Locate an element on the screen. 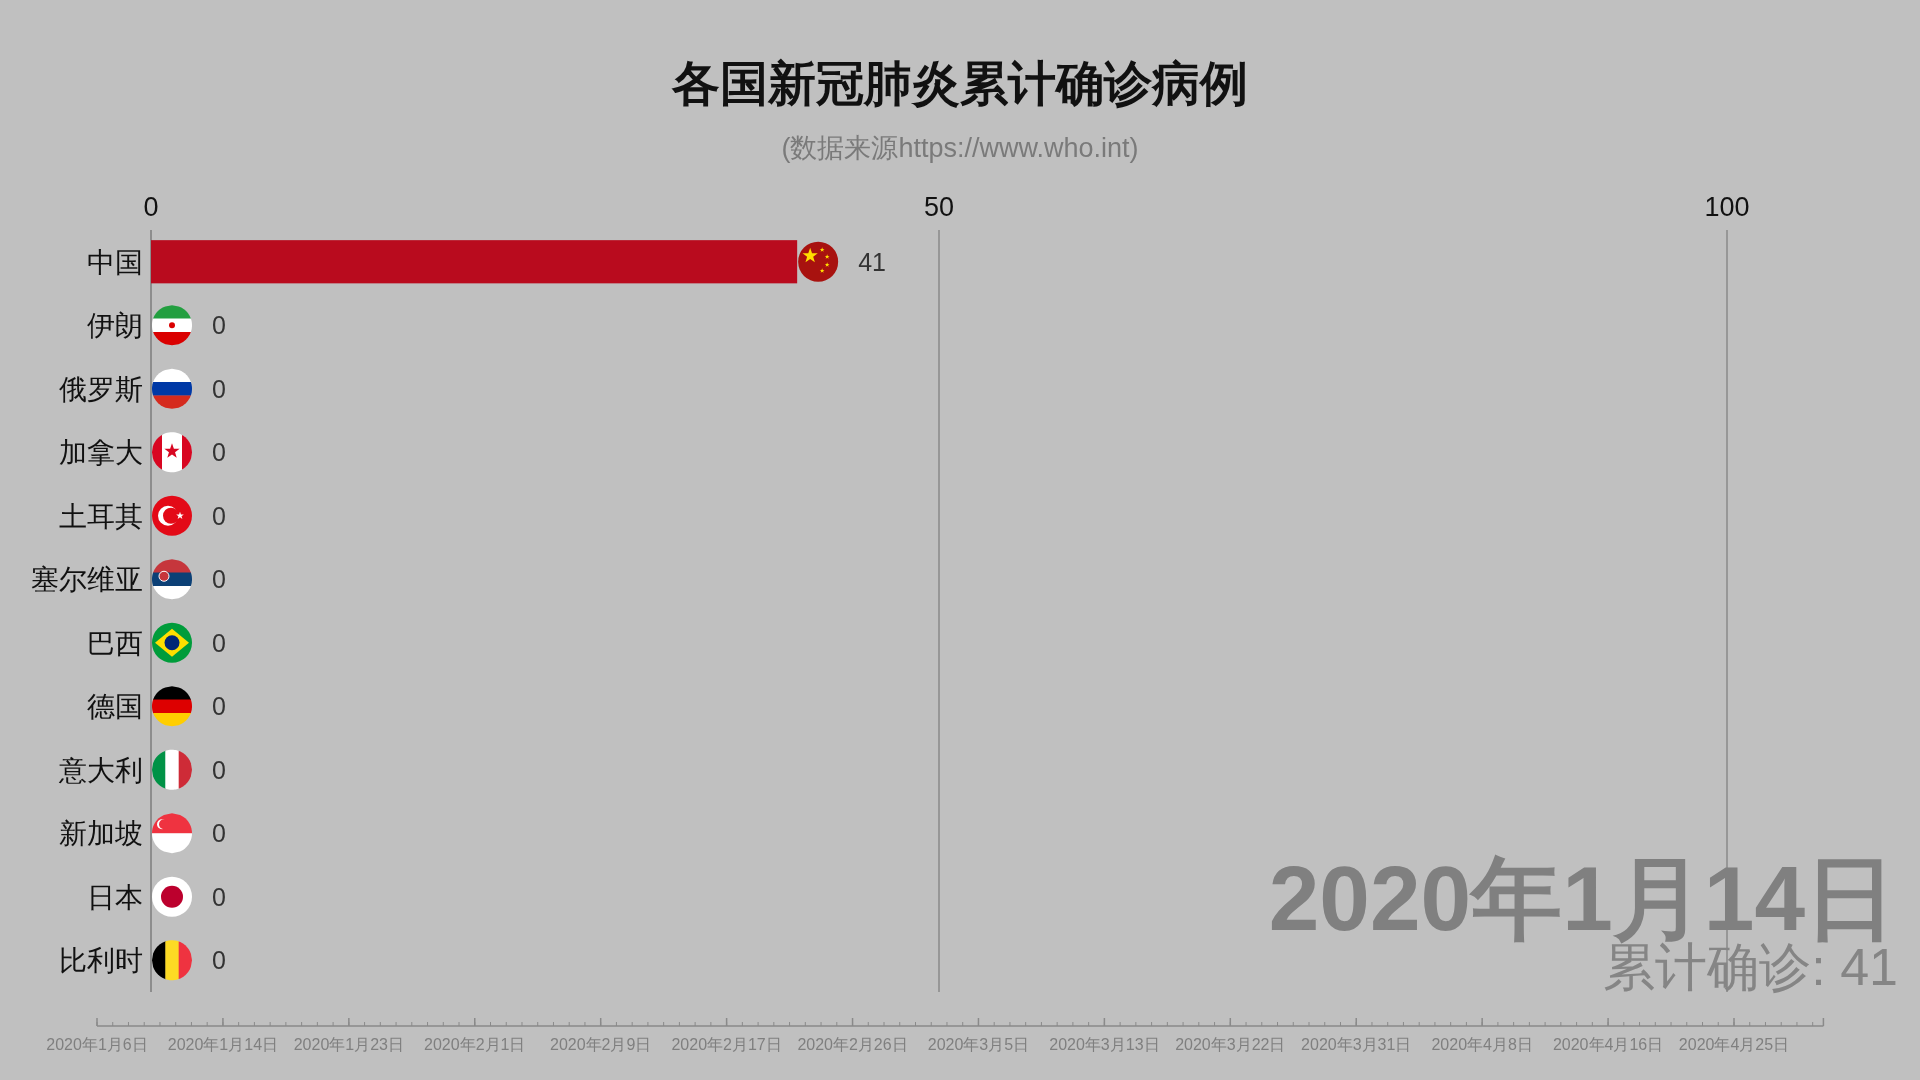  timeline: 2020年1月6日 2020年1月14日 2020年1月23日 2020年2月1日 2020年2月9日 2020年2月17日 2020年2月26日 2020年3月5日 2020年3月13日 2020年3月22日 2020年3月31日 2020年4月8日 2020年4月16日 2020年4月25日 is located at coordinates (935, 1035).